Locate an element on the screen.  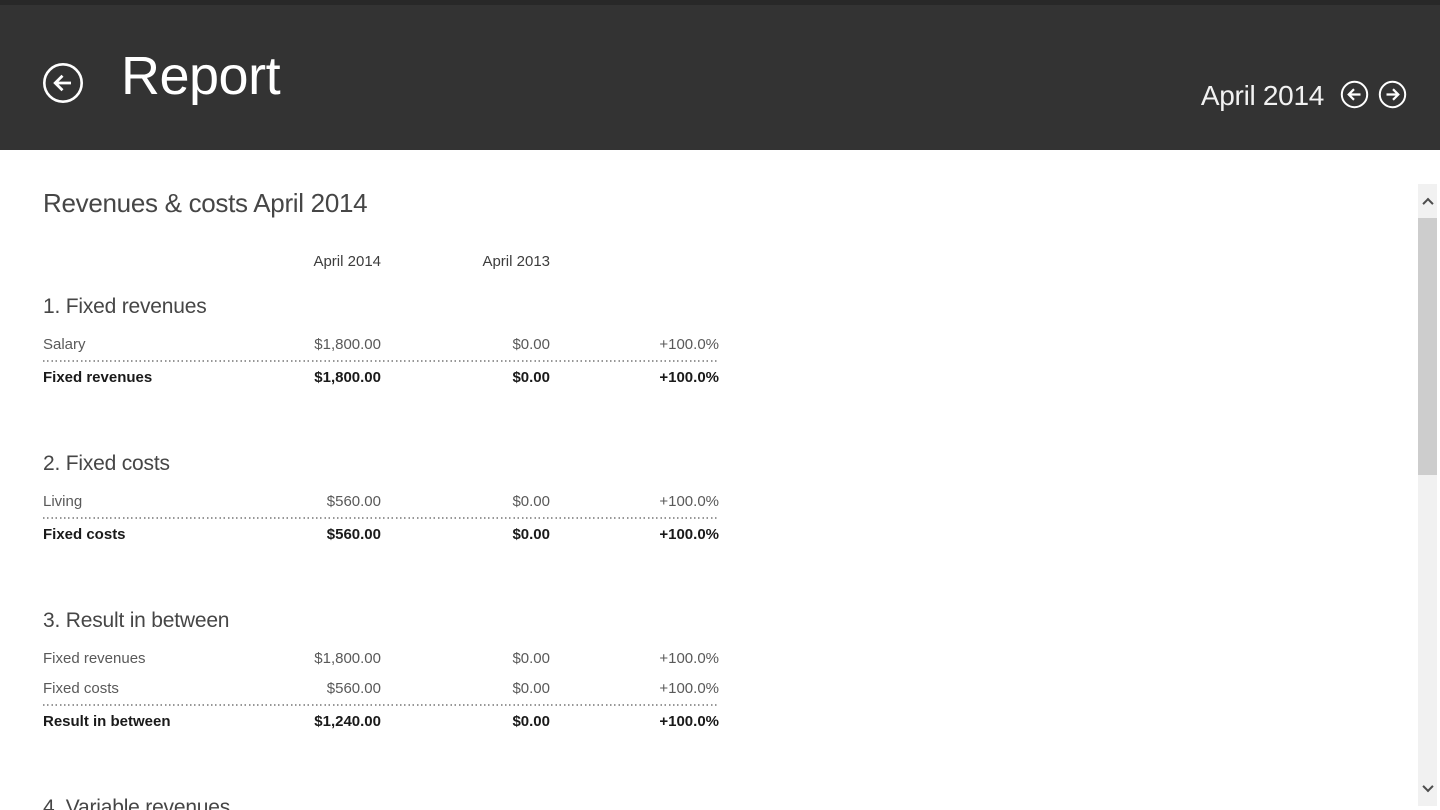
table-total-row: Result in between $1,240.00 $0.00 +100.0% is located at coordinates (381, 722).